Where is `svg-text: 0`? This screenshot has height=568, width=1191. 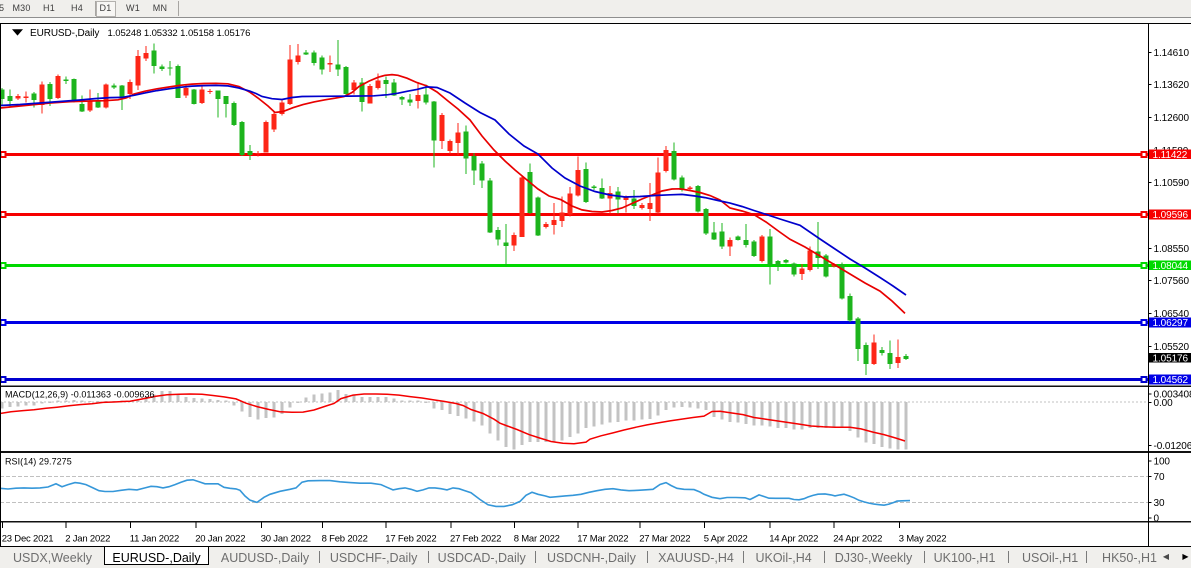
svg-text: 0 is located at coordinates (1157, 519).